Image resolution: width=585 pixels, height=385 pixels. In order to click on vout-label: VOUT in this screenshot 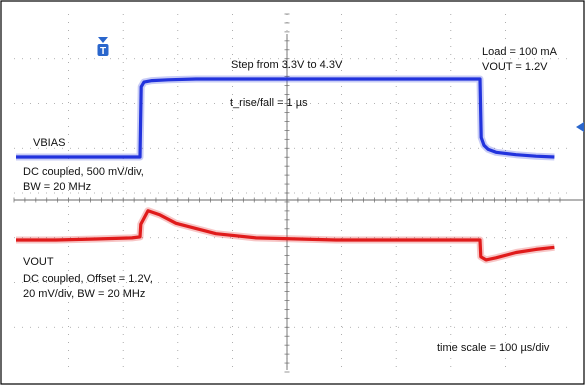, I will do `click(38, 262)`.